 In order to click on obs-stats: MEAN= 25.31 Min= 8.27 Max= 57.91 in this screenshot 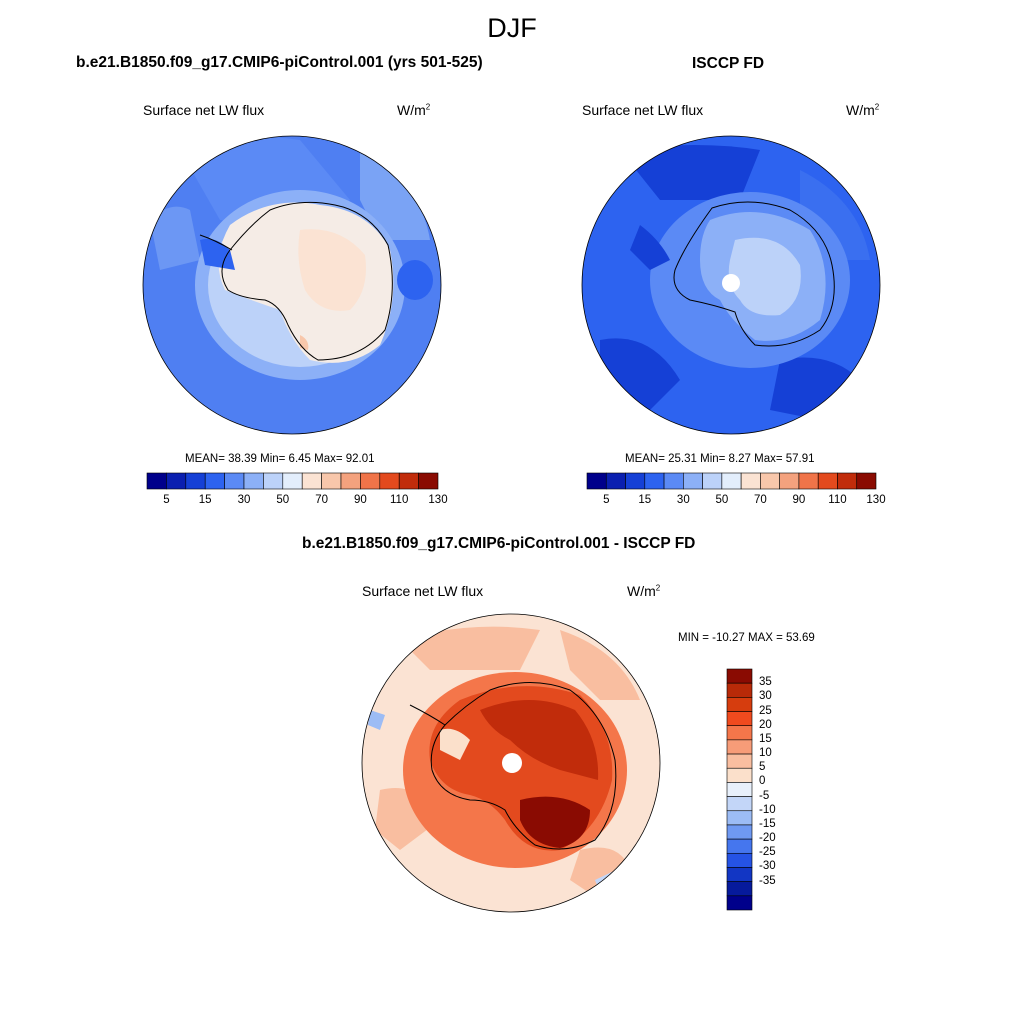, I will do `click(720, 459)`.